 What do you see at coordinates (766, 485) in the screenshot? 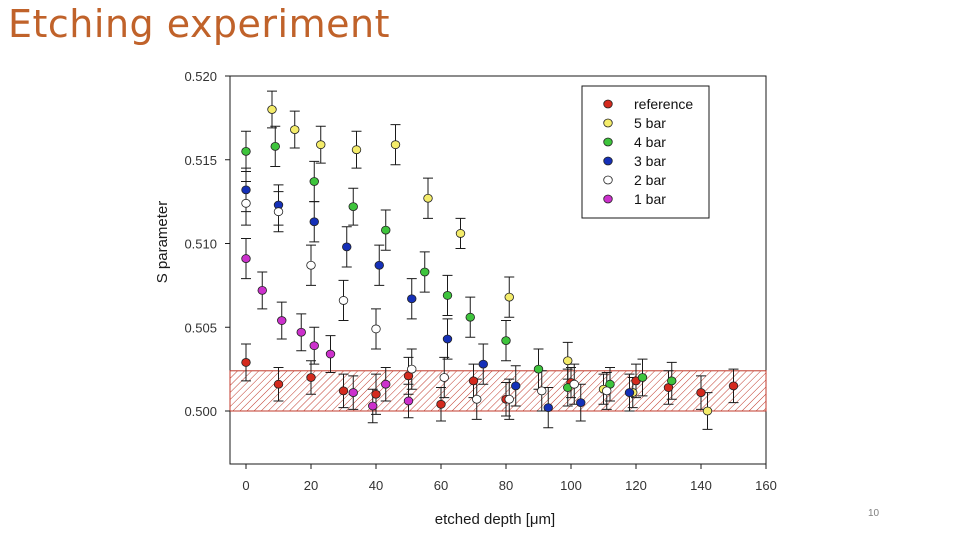
I see `x-tick-label: 160` at bounding box center [766, 485].